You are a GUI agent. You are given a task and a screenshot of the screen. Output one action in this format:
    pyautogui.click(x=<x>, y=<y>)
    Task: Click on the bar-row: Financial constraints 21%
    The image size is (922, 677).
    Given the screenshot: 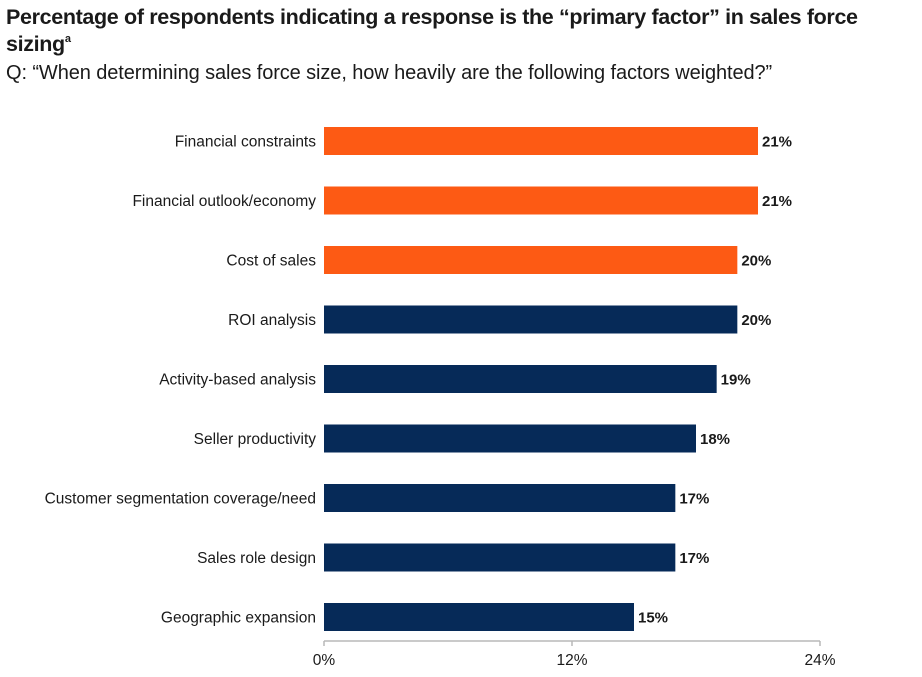 What is the action you would take?
    pyautogui.click(x=483, y=141)
    